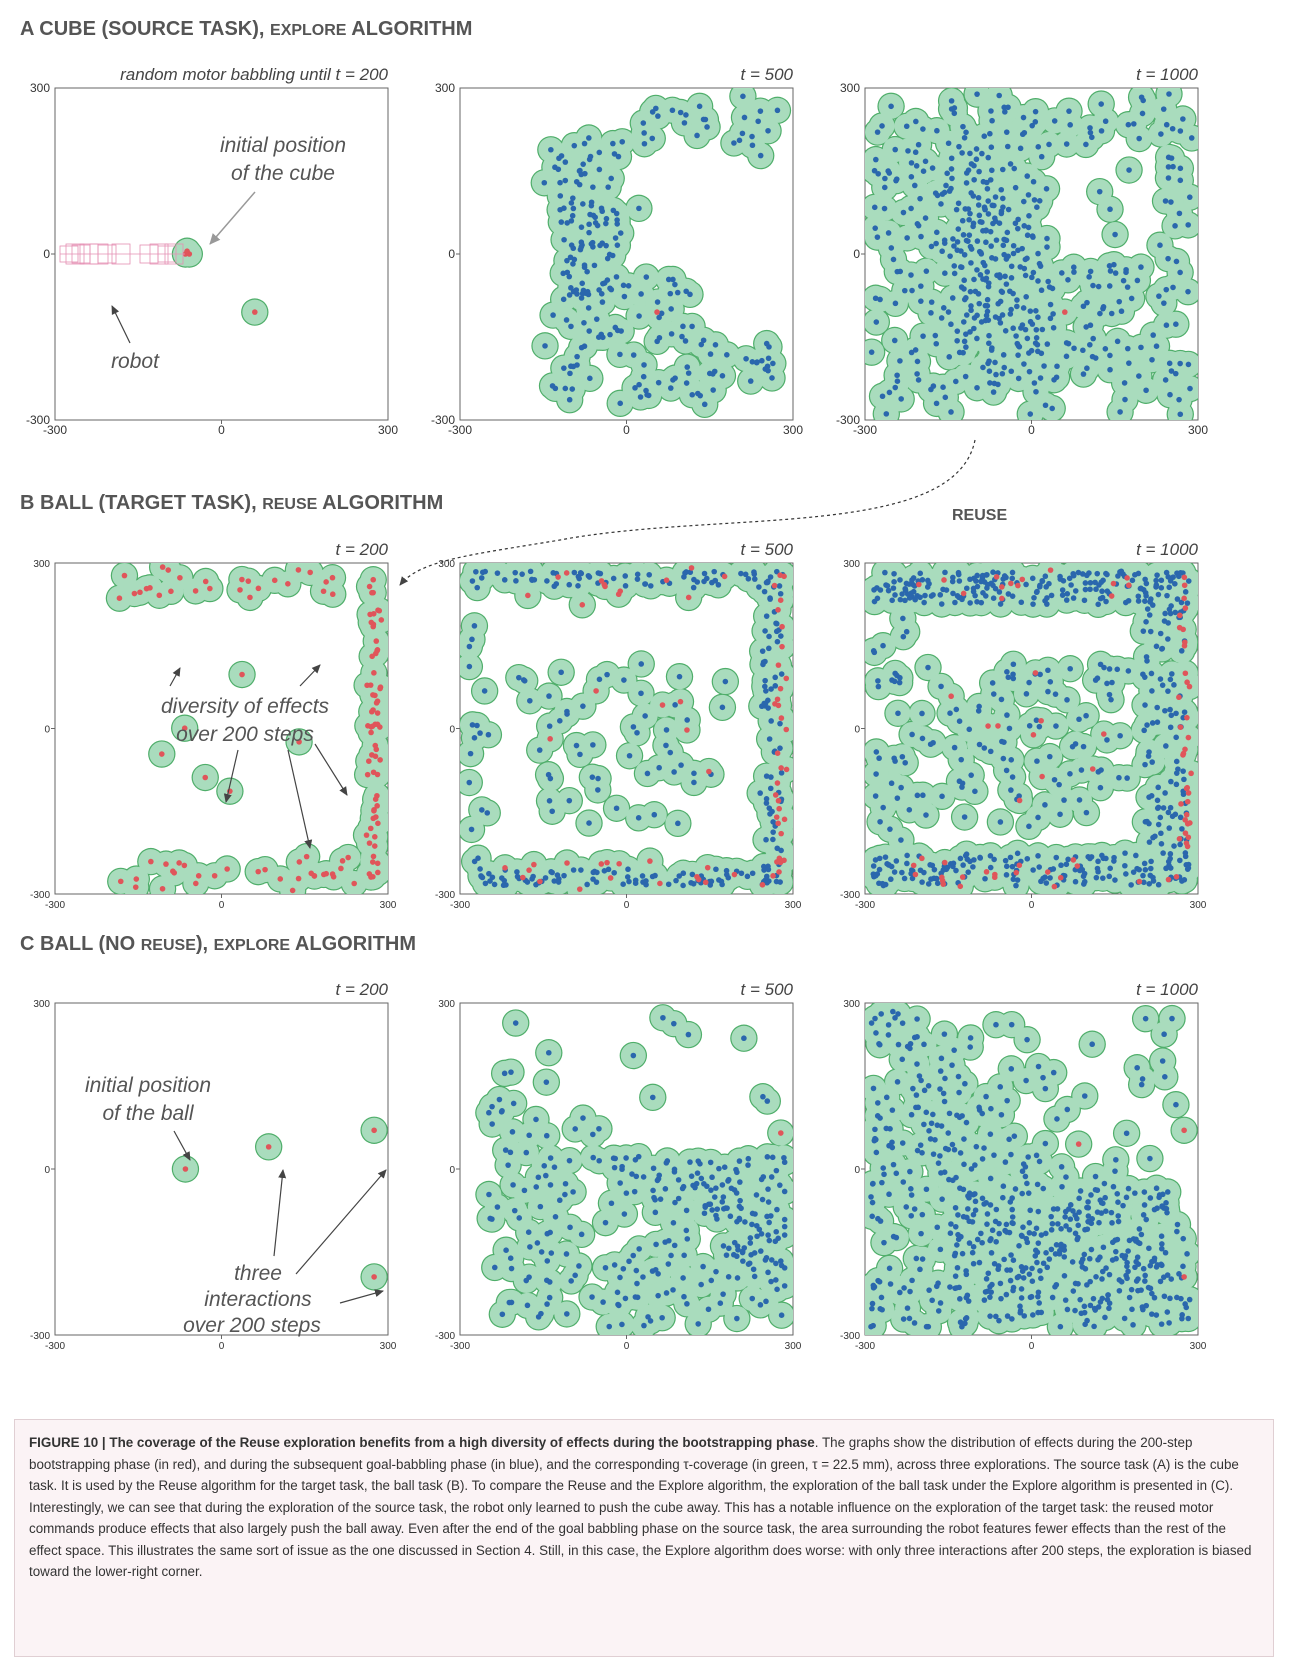 This screenshot has height=1666, width=1293. Describe the element at coordinates (388, 905) in the screenshot. I see `x-tick-label: 300` at that location.